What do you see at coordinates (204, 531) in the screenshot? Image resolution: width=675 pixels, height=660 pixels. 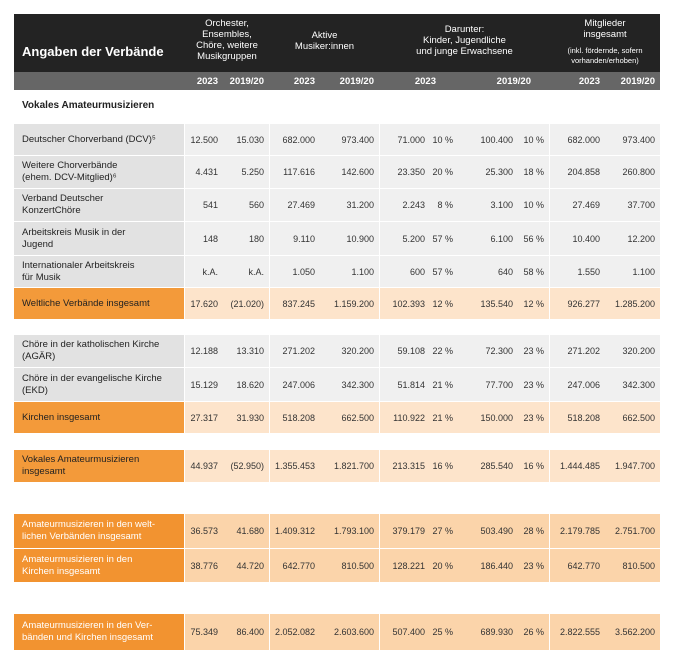 I see `table-cell: 36.573` at bounding box center [204, 531].